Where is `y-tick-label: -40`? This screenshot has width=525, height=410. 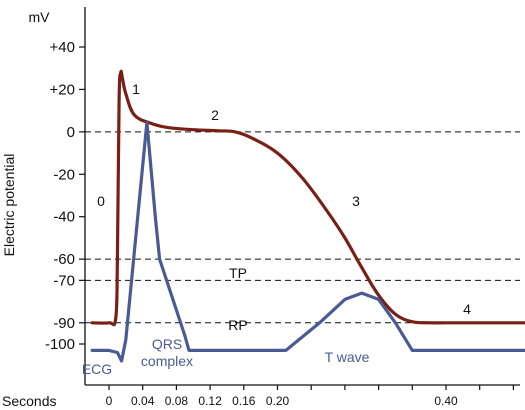 y-tick-label: -40 is located at coordinates (64, 217).